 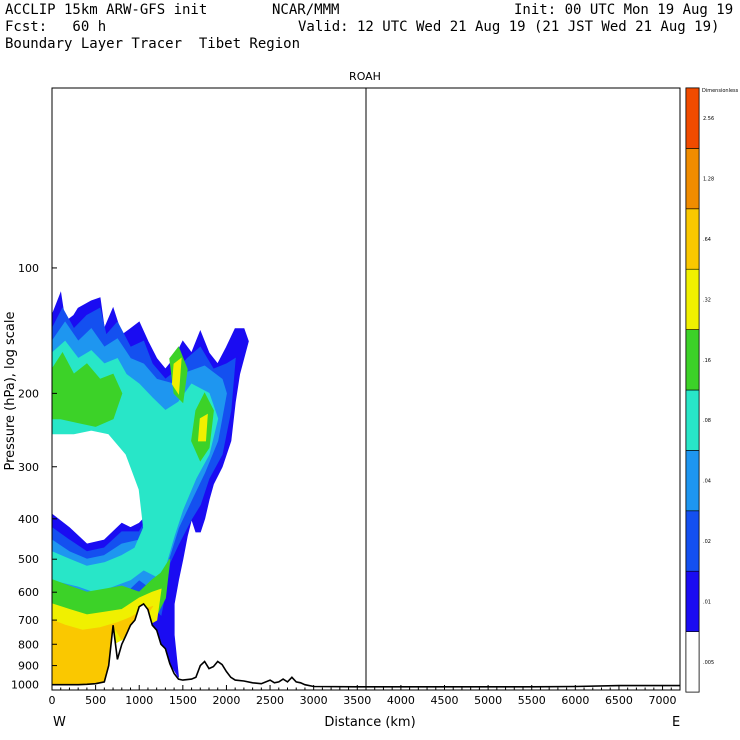 I want to click on colorbar-label-8: 1.28, so click(x=708, y=180).